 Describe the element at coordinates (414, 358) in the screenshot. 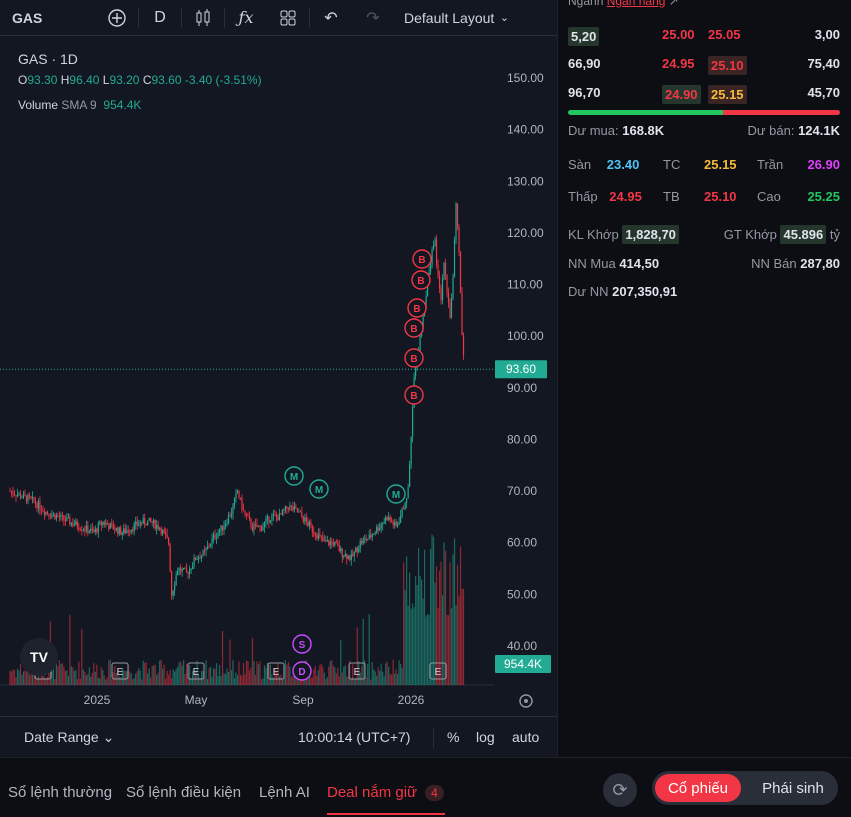

I see `event-marker-b-circle` at that location.